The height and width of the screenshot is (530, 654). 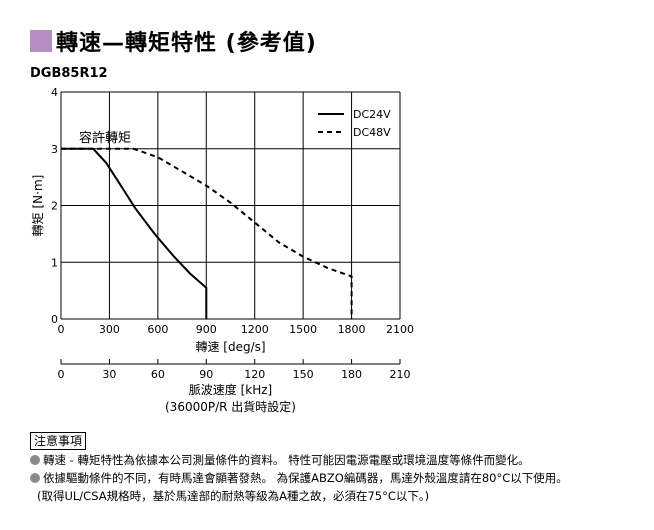 What do you see at coordinates (206, 374) in the screenshot?
I see `secondary-tick-label: 90` at bounding box center [206, 374].